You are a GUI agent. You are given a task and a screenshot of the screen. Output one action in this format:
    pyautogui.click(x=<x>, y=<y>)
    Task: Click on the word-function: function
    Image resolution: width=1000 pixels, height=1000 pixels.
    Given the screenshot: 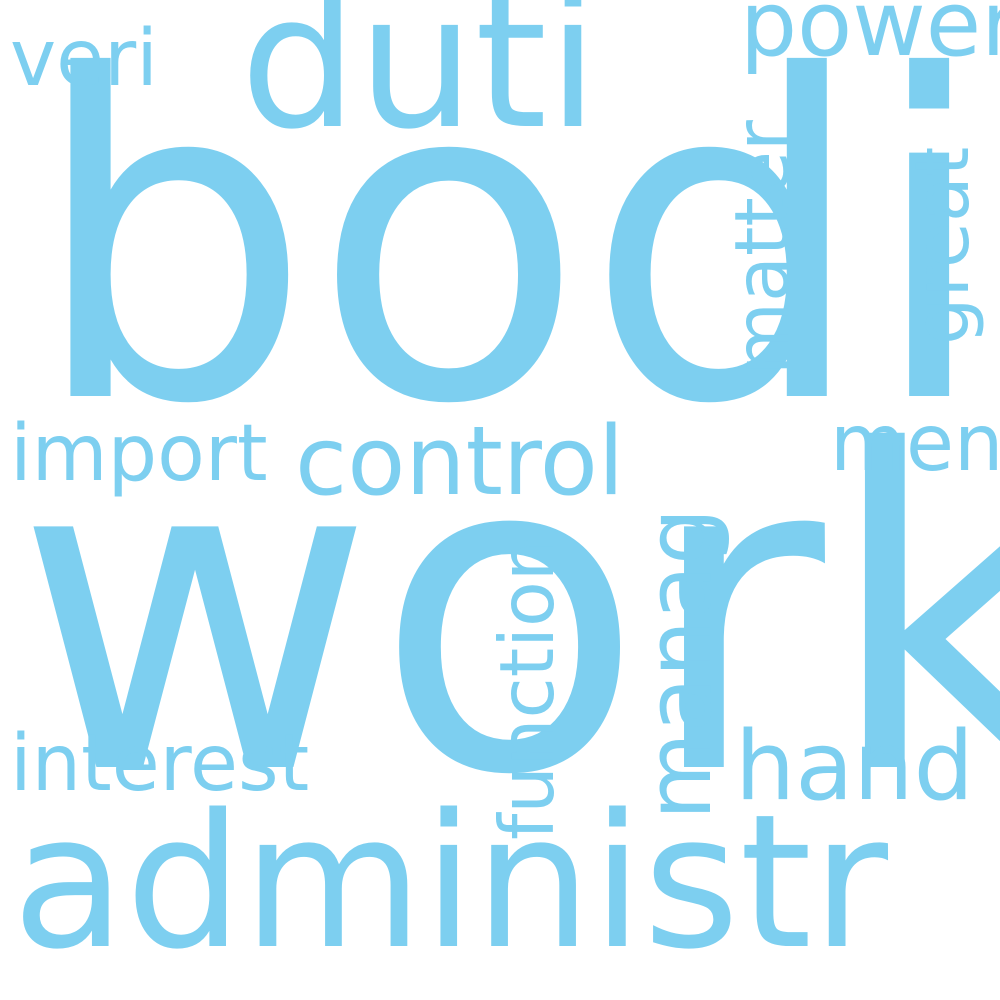 What is the action you would take?
    pyautogui.click(x=527, y=686)
    